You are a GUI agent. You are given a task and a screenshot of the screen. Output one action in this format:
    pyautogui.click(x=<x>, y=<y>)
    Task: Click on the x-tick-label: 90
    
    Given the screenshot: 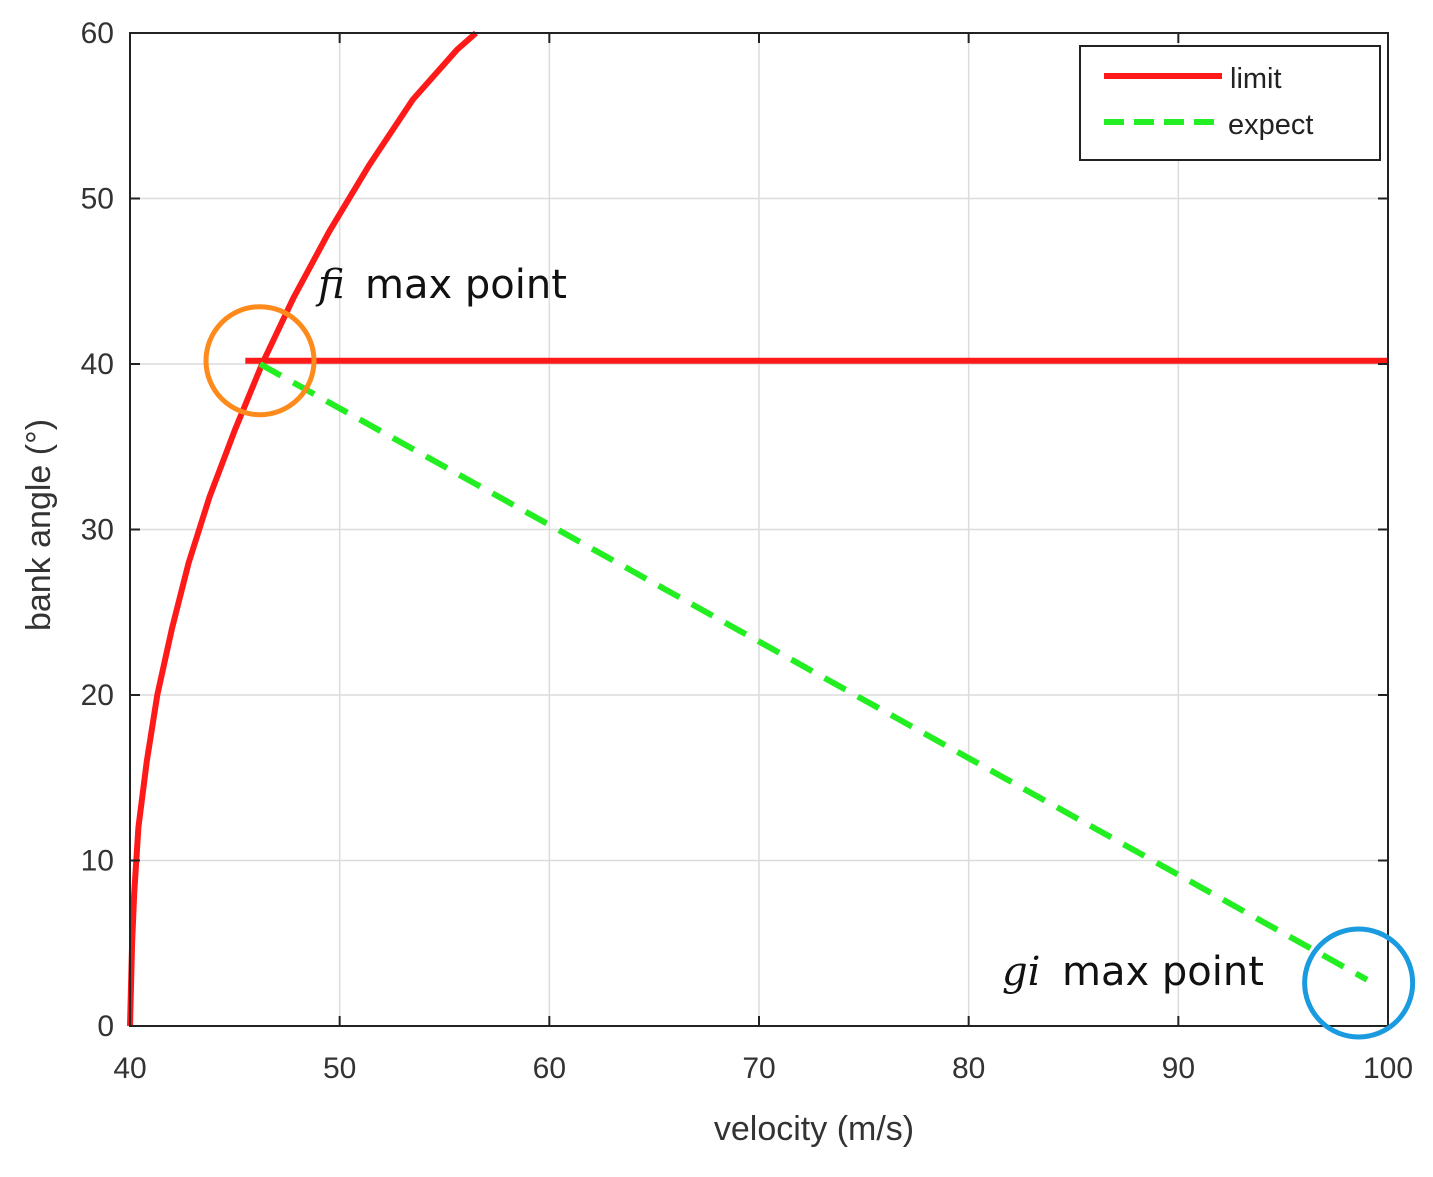 What is the action you would take?
    pyautogui.click(x=1178, y=1068)
    